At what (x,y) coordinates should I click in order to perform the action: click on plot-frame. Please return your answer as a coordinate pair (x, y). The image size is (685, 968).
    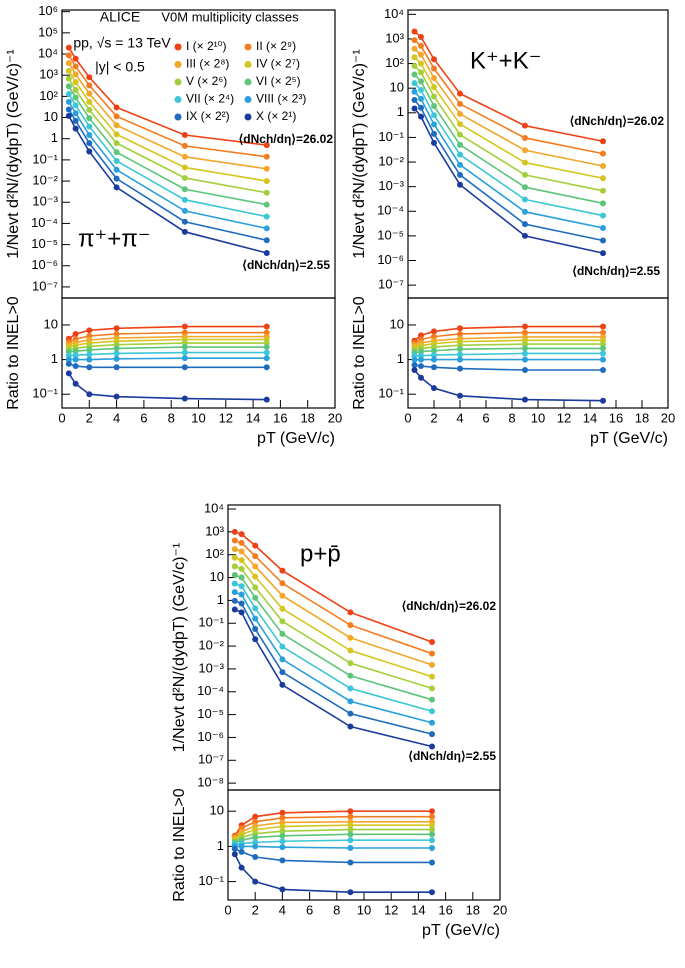
    Looking at the image, I should click on (364, 647).